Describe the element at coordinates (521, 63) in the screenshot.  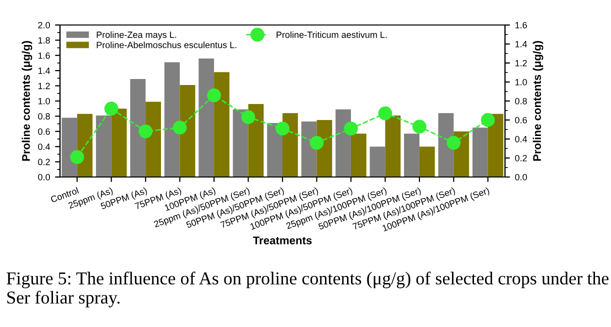
I see `y2-tick-label: 1.2` at that location.